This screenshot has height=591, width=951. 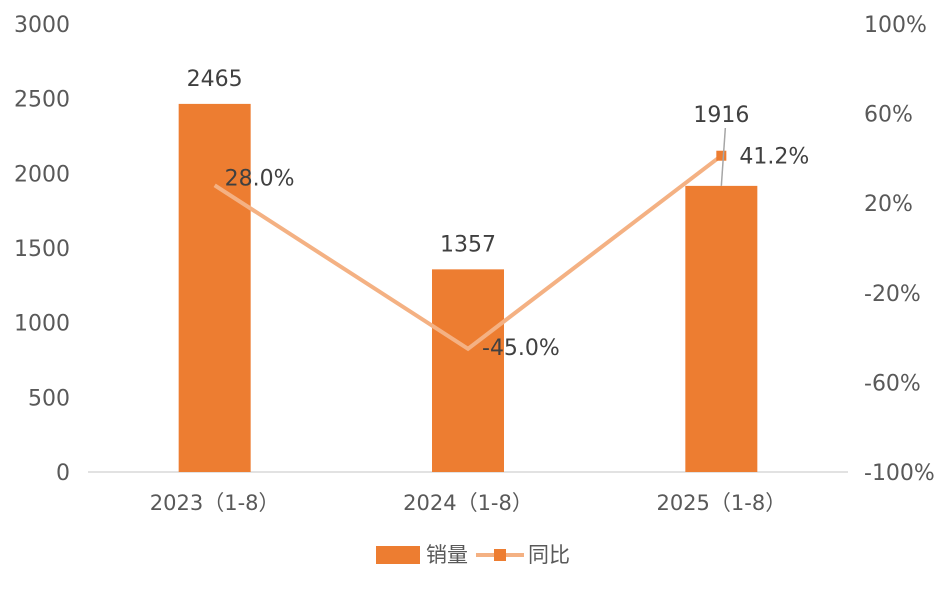 I want to click on legend: 销量 同比, so click(x=473, y=555).